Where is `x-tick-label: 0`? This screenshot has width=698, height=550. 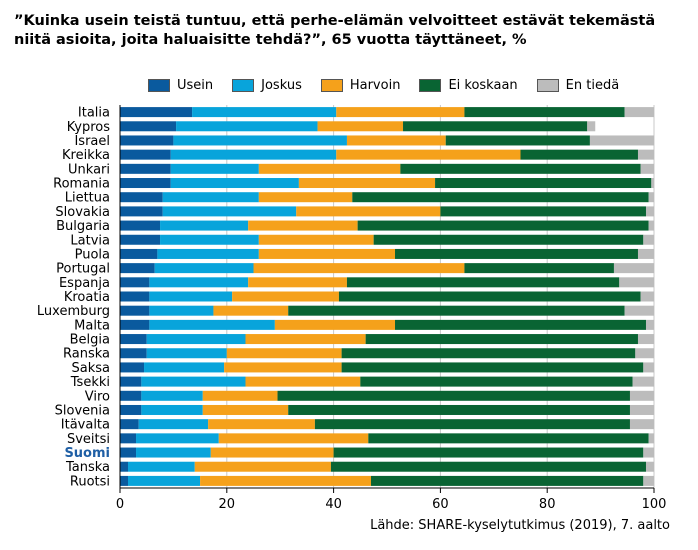
x-tick-label: 0 is located at coordinates (120, 504).